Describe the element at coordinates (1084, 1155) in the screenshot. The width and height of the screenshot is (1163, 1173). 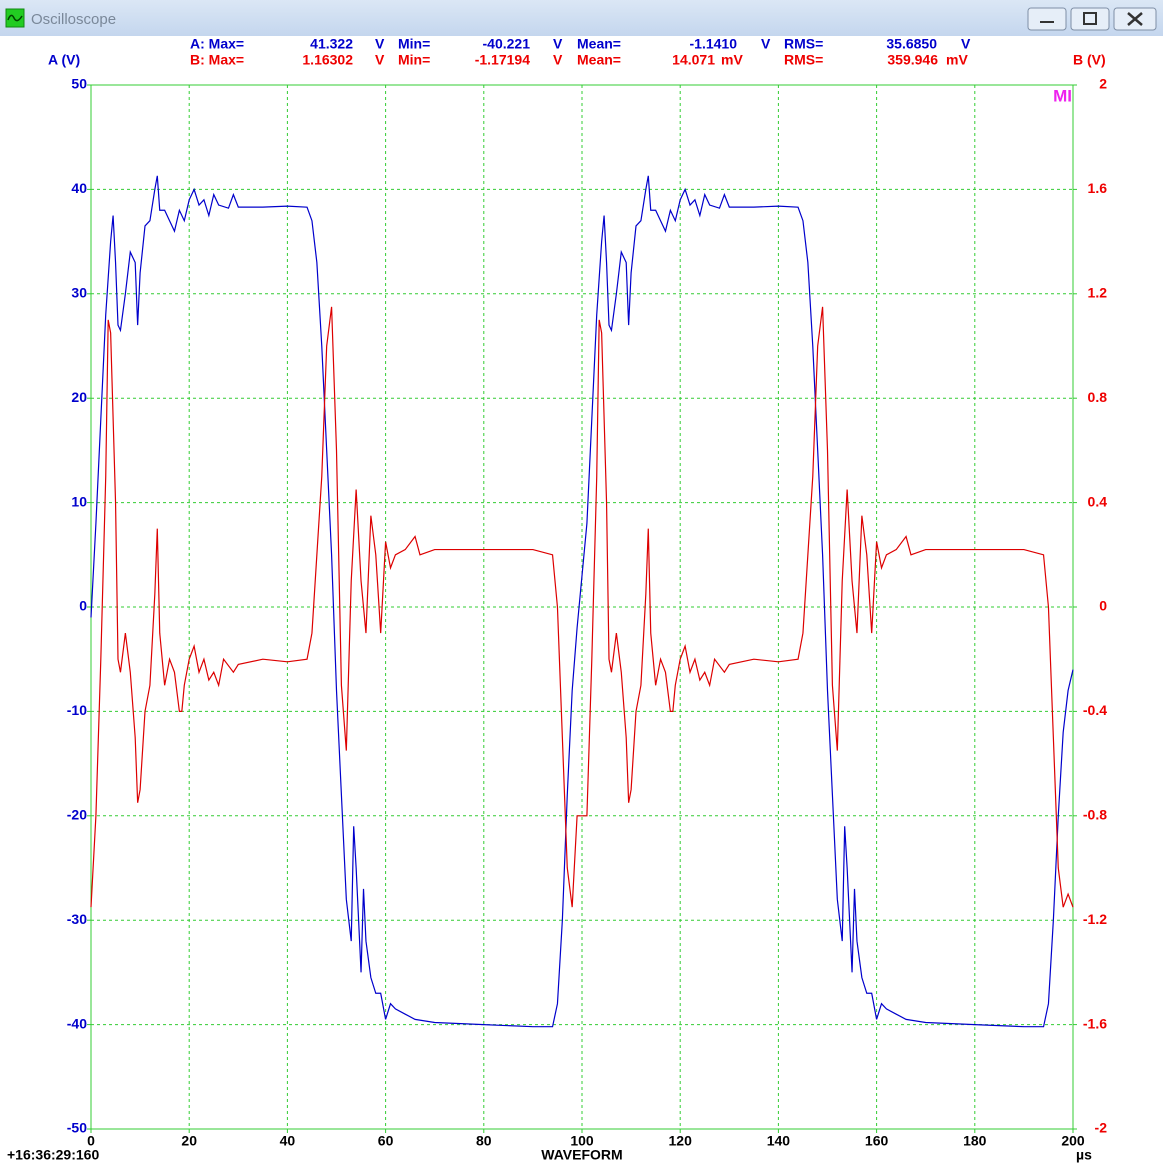
I see `x-unit: µs` at that location.